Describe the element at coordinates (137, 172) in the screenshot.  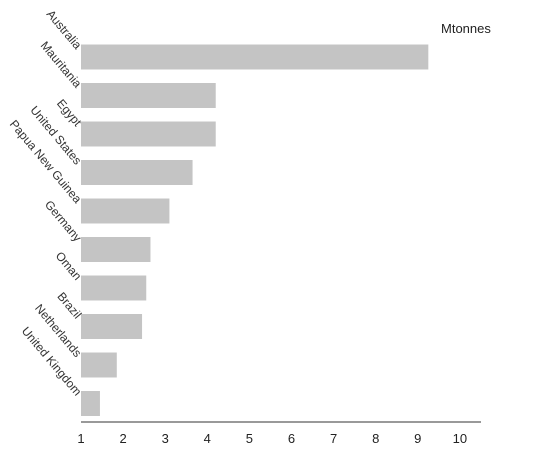
I see `bar-united-states` at that location.